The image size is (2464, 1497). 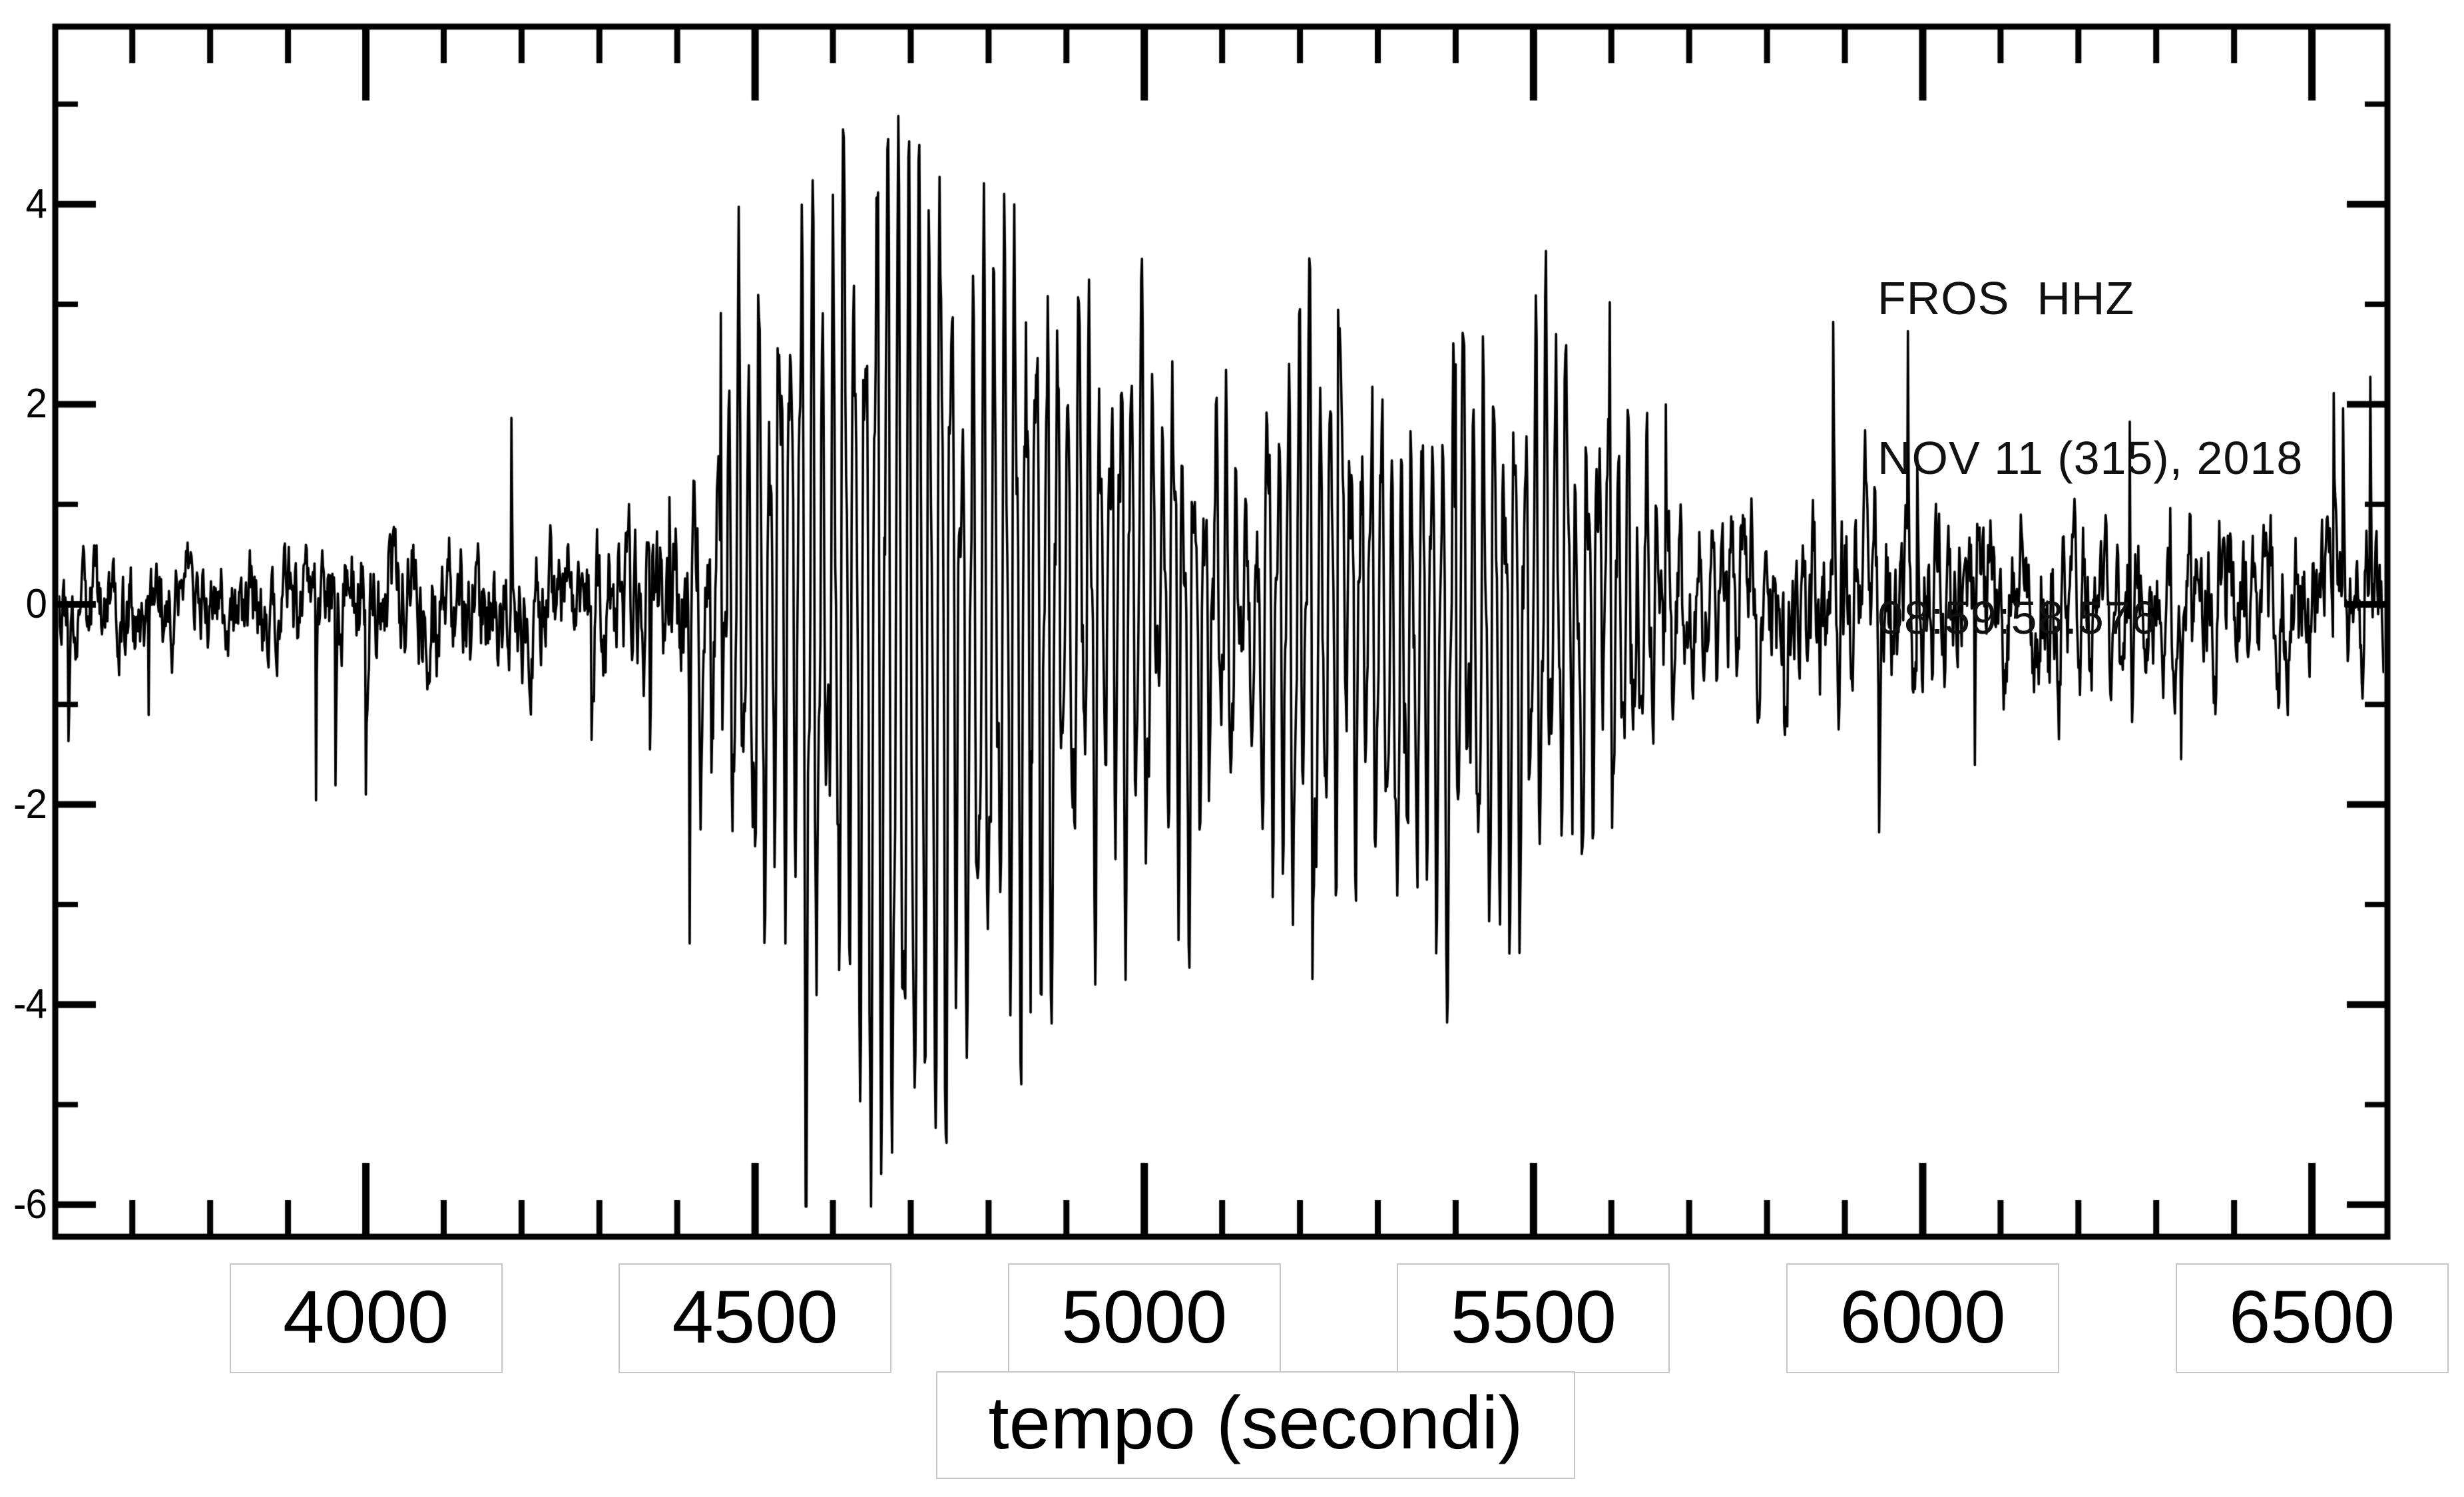 What do you see at coordinates (2312, 1318) in the screenshot?
I see `x-tick-label: 6500` at bounding box center [2312, 1318].